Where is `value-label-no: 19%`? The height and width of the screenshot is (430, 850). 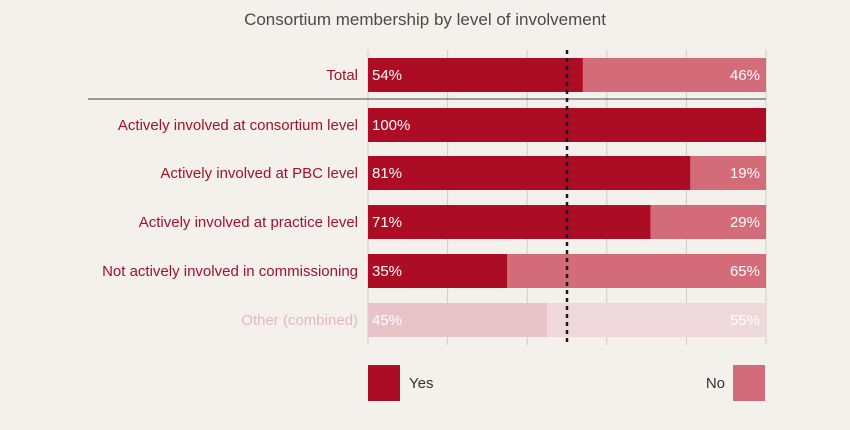 value-label-no: 19% is located at coordinates (745, 173).